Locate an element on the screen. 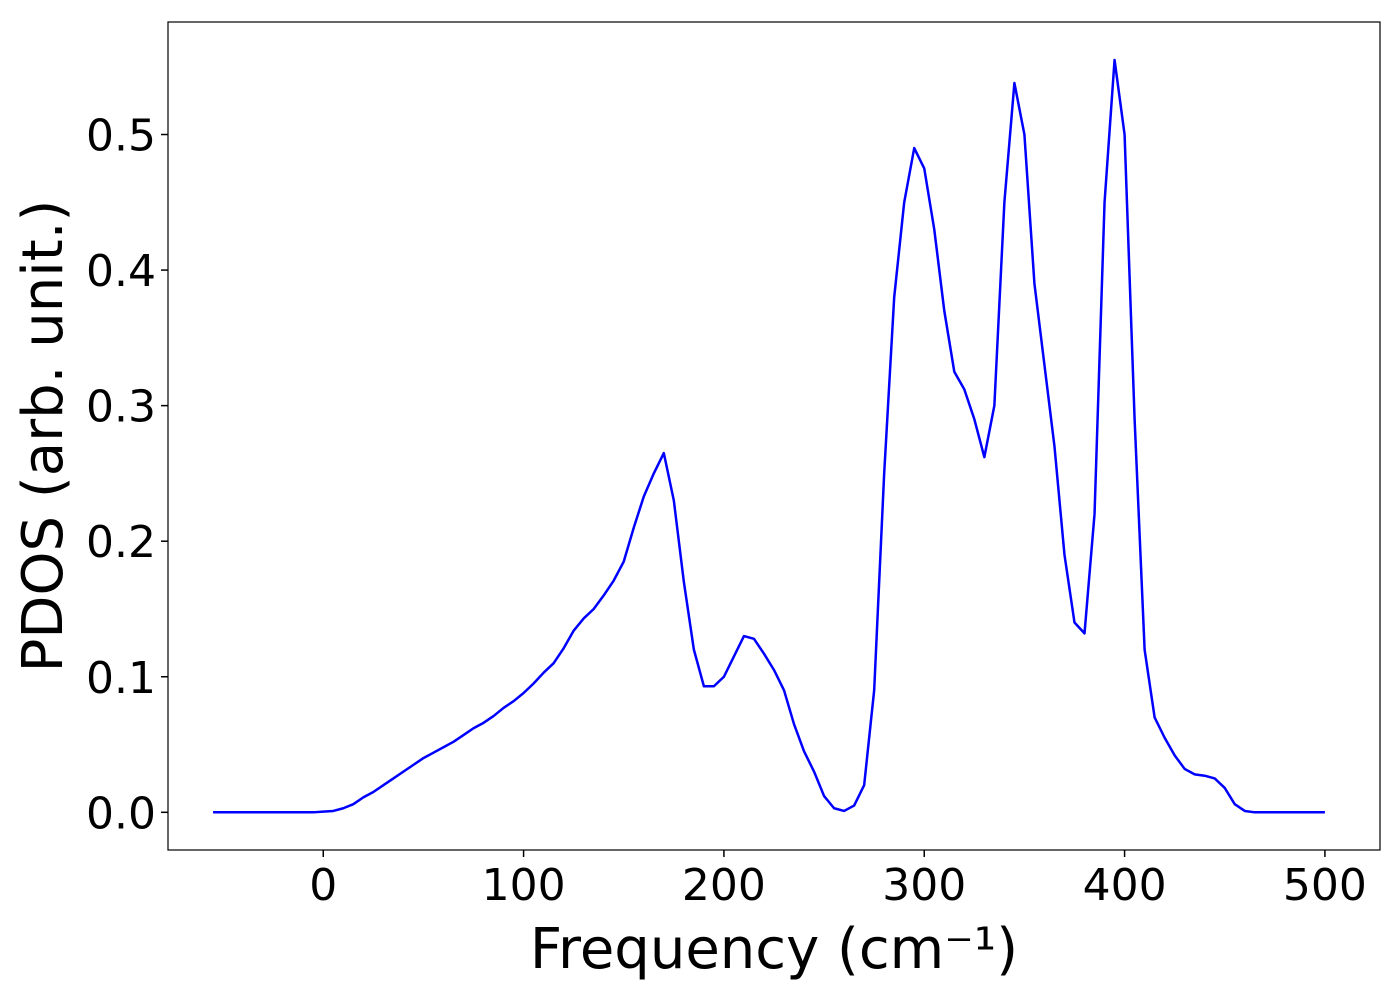  y-tick-label: 0.2 is located at coordinates (121, 542).